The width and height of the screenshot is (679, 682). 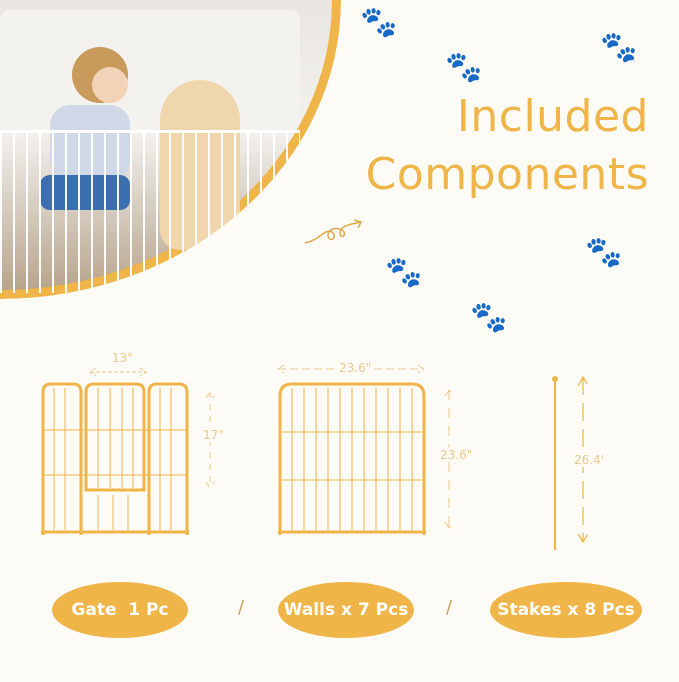 What do you see at coordinates (115, 458) in the screenshot?
I see `gate-drawing` at bounding box center [115, 458].